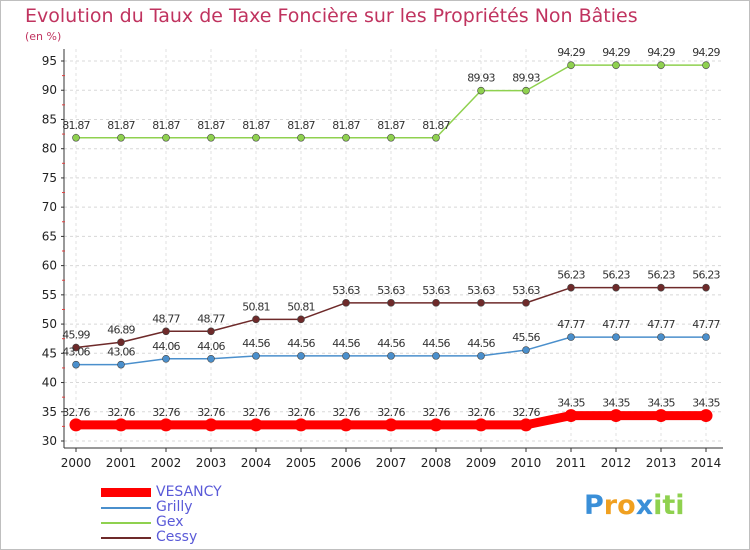 This screenshot has height=550, width=750. Describe the element at coordinates (571, 324) in the screenshot. I see `data-label-grilly-2011: 47.77` at that location.